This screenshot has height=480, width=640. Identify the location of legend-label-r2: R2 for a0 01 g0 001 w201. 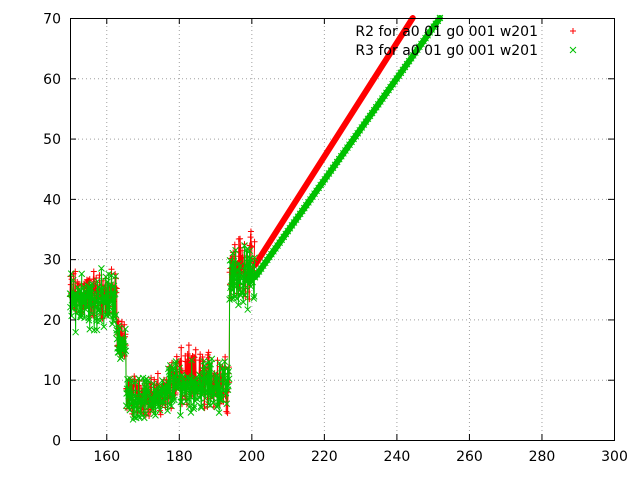
(446, 32).